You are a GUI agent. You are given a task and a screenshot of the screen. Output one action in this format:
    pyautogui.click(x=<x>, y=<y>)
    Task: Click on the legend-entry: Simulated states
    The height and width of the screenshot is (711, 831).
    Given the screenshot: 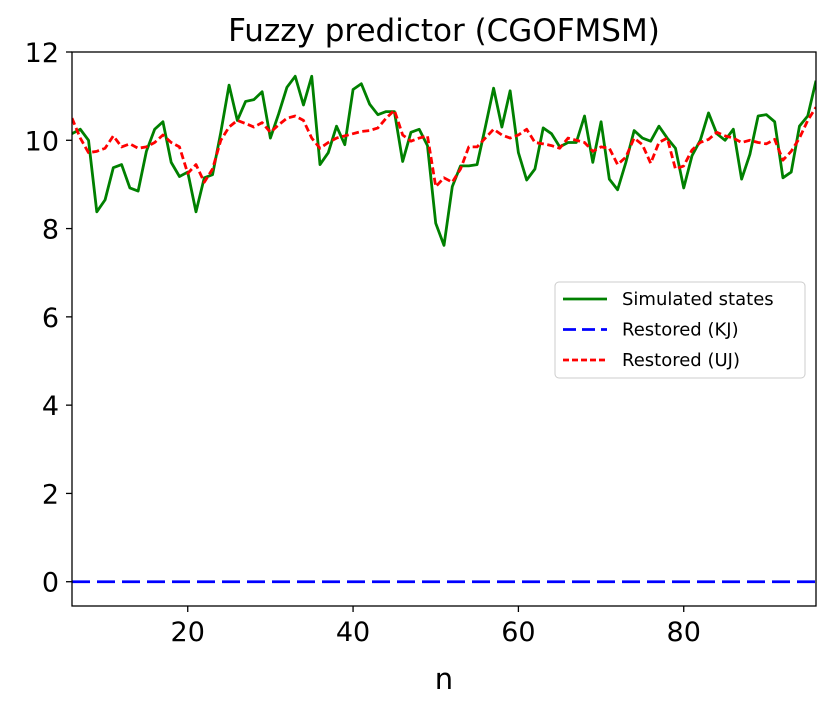 What is the action you would take?
    pyautogui.click(x=698, y=299)
    